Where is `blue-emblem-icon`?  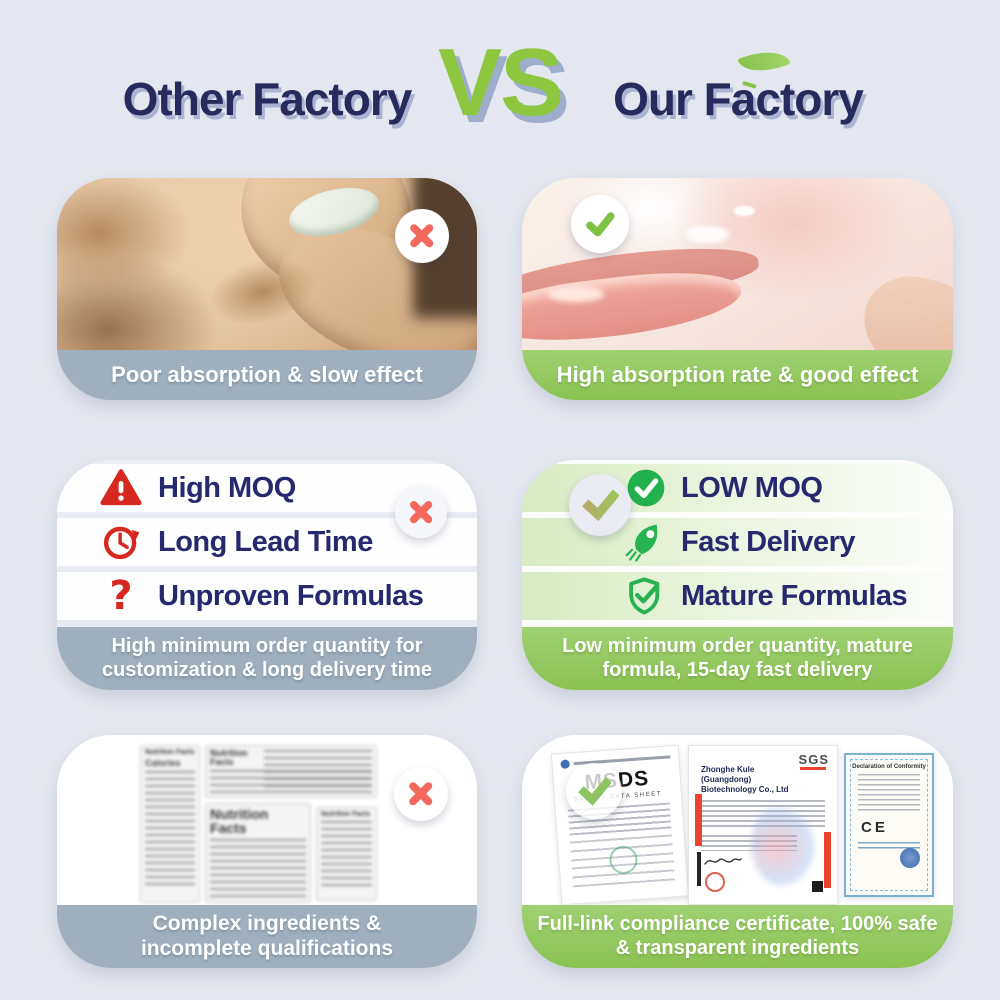
blue-emblem-icon is located at coordinates (910, 858).